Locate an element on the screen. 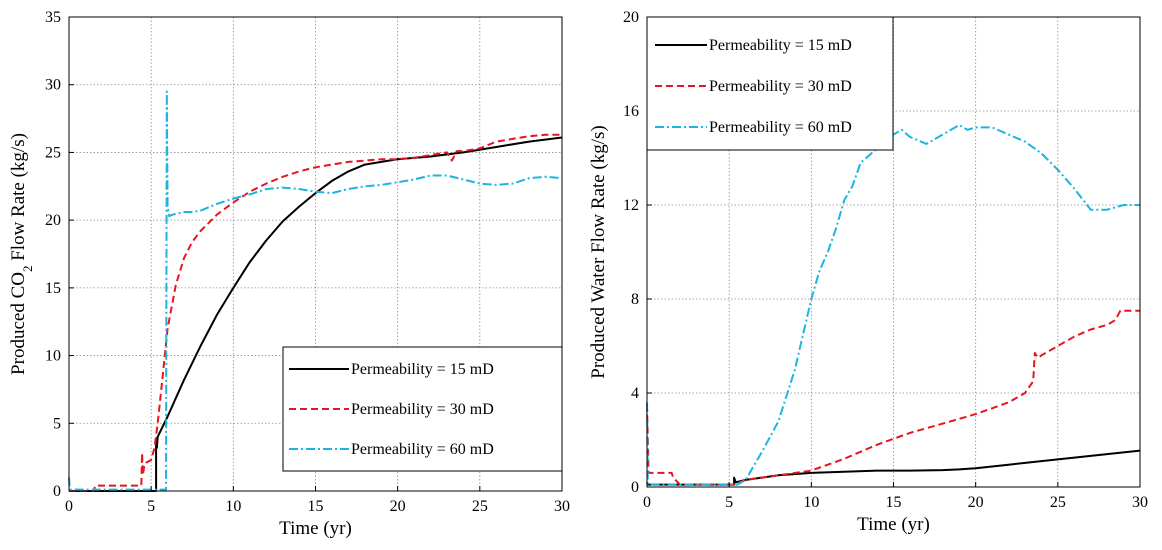 The height and width of the screenshot is (550, 1162). y-axis-label-part: Produced Water Flow Rate (kg/s) is located at coordinates (598, 252).